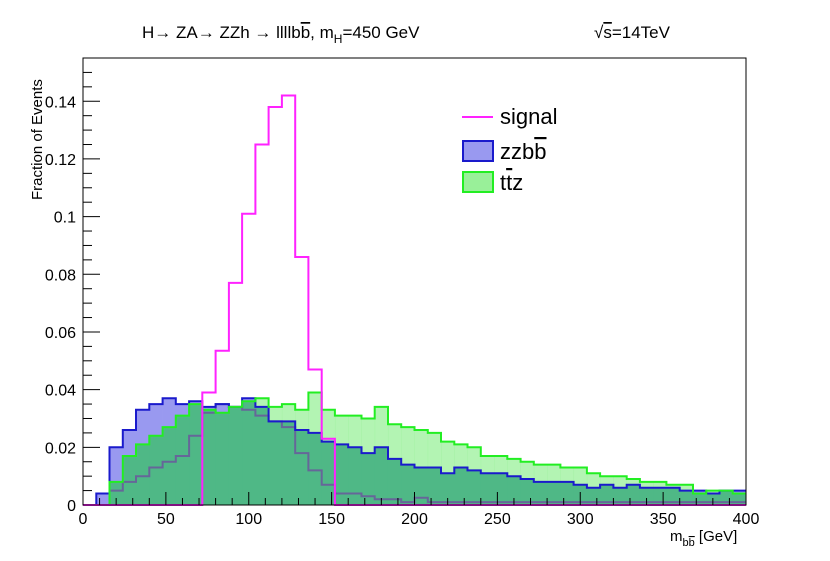  I want to click on legend-zzbb-swatch, so click(478, 151).